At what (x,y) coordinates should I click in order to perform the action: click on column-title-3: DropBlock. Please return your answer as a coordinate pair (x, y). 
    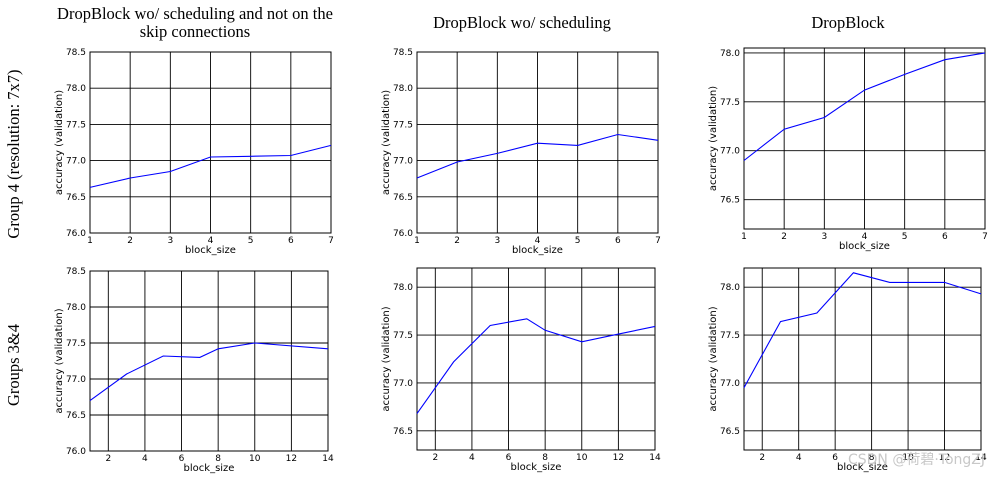
    Looking at the image, I should click on (848, 22).